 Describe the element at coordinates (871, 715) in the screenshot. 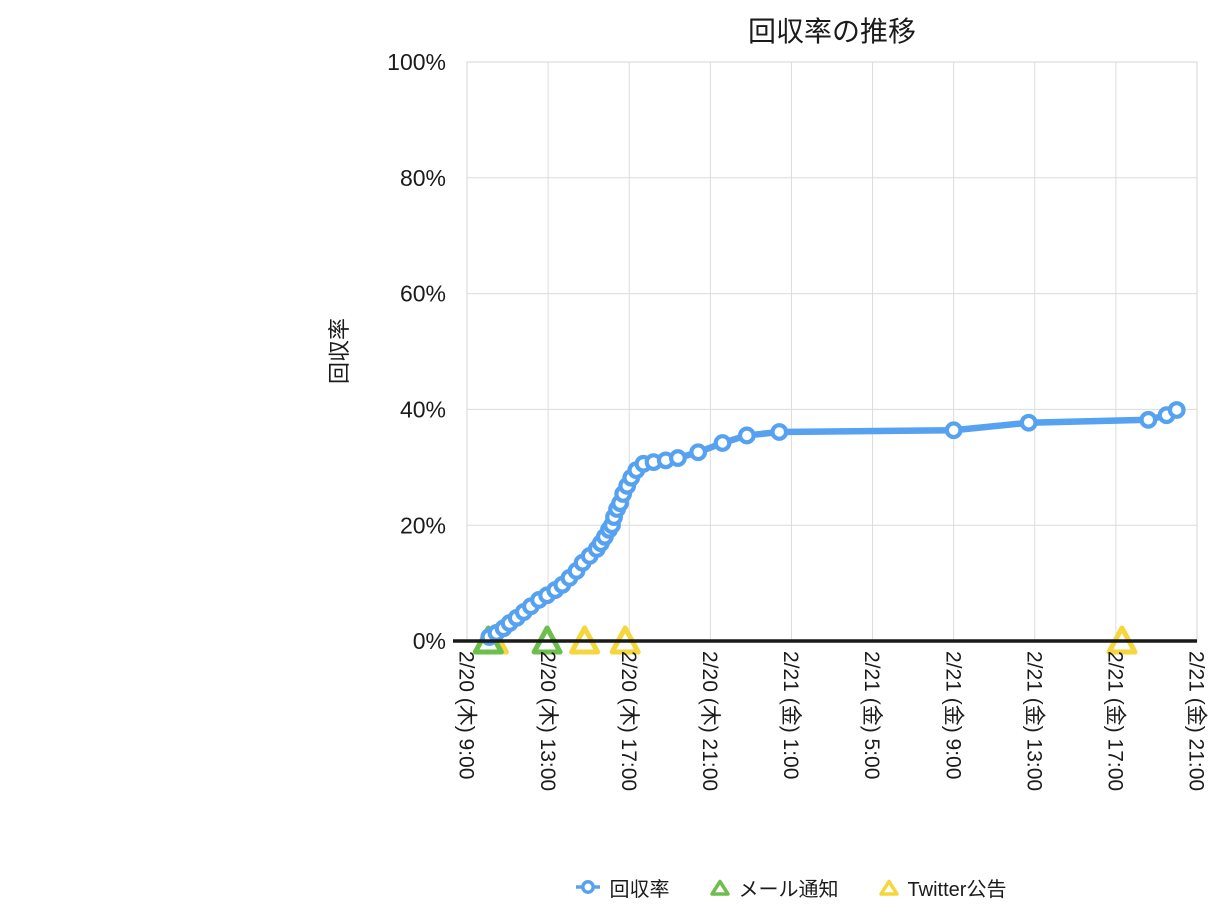

I see `x-tick-label: 2/21 (金) 5:00` at that location.